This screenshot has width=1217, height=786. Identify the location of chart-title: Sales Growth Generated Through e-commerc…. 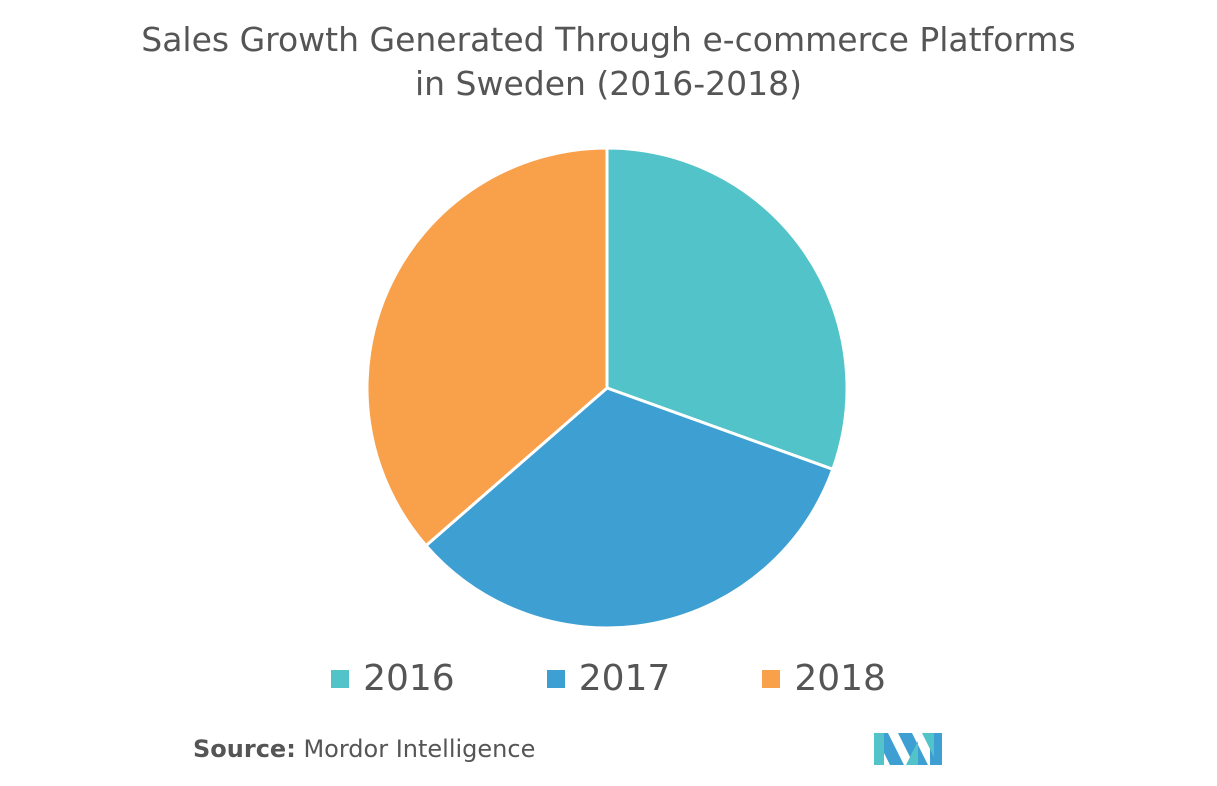
(608, 62).